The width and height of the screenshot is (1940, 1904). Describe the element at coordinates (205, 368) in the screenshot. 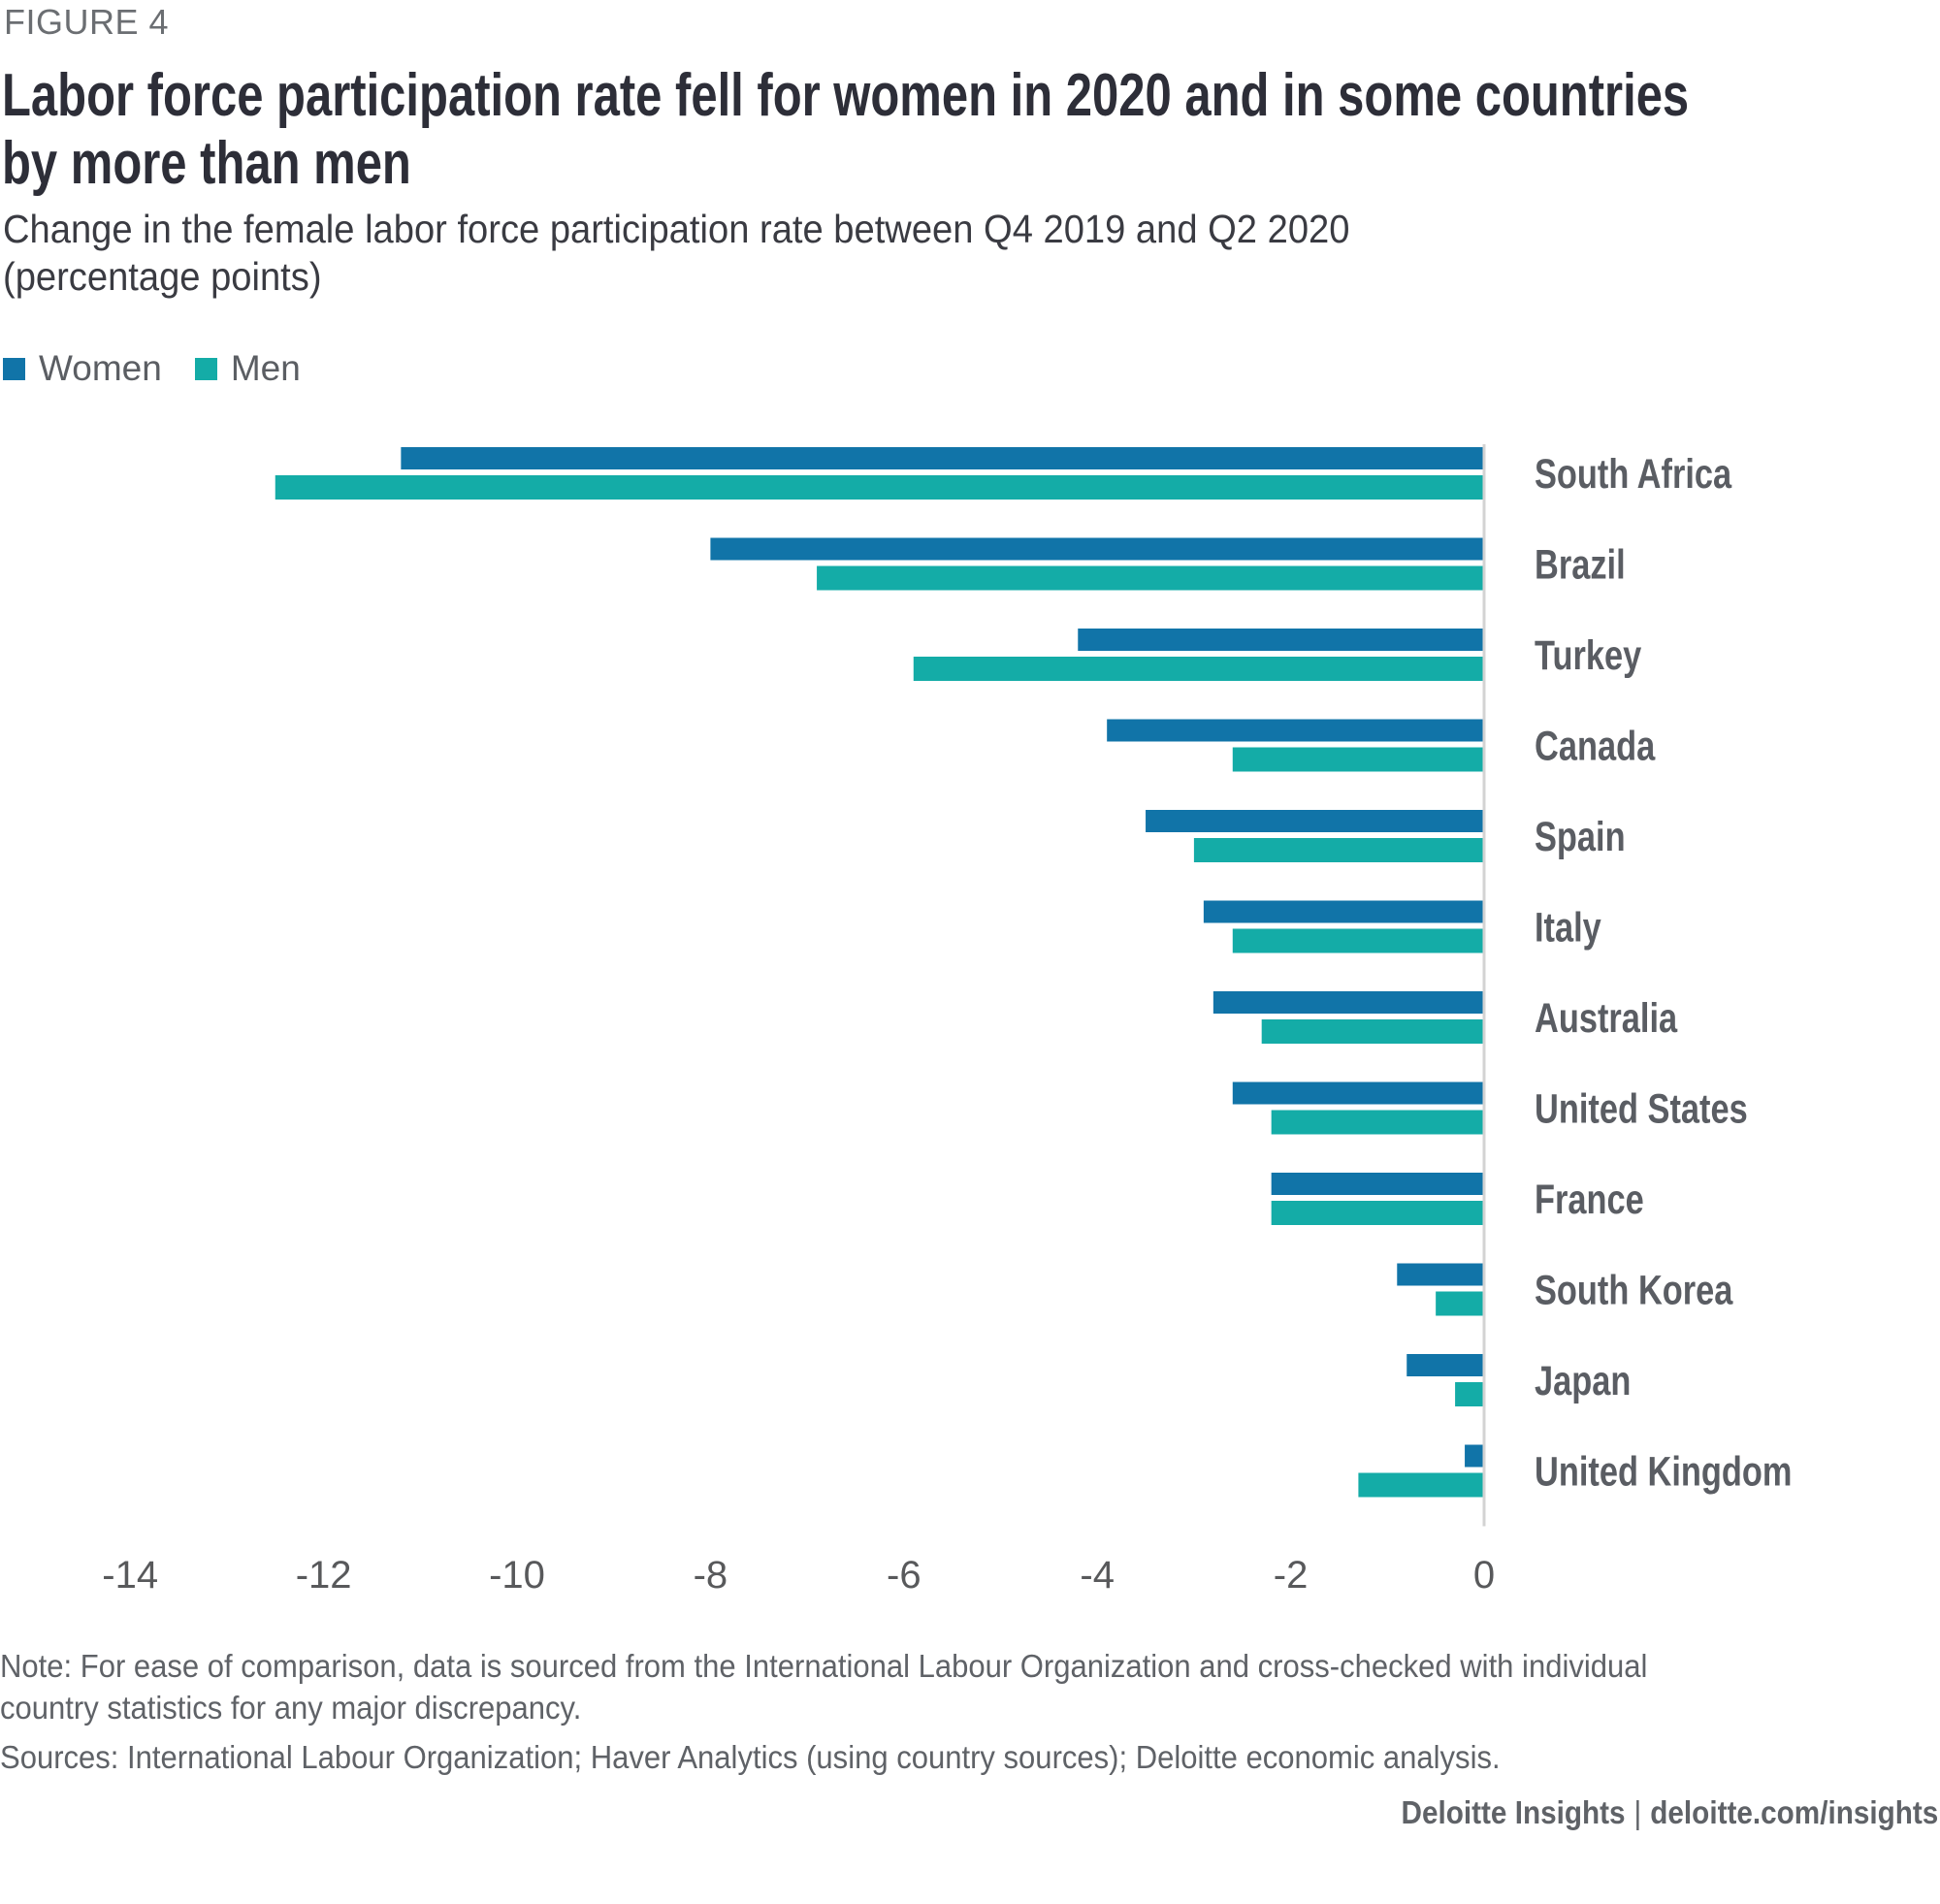

I see `legend-swatch-men` at that location.